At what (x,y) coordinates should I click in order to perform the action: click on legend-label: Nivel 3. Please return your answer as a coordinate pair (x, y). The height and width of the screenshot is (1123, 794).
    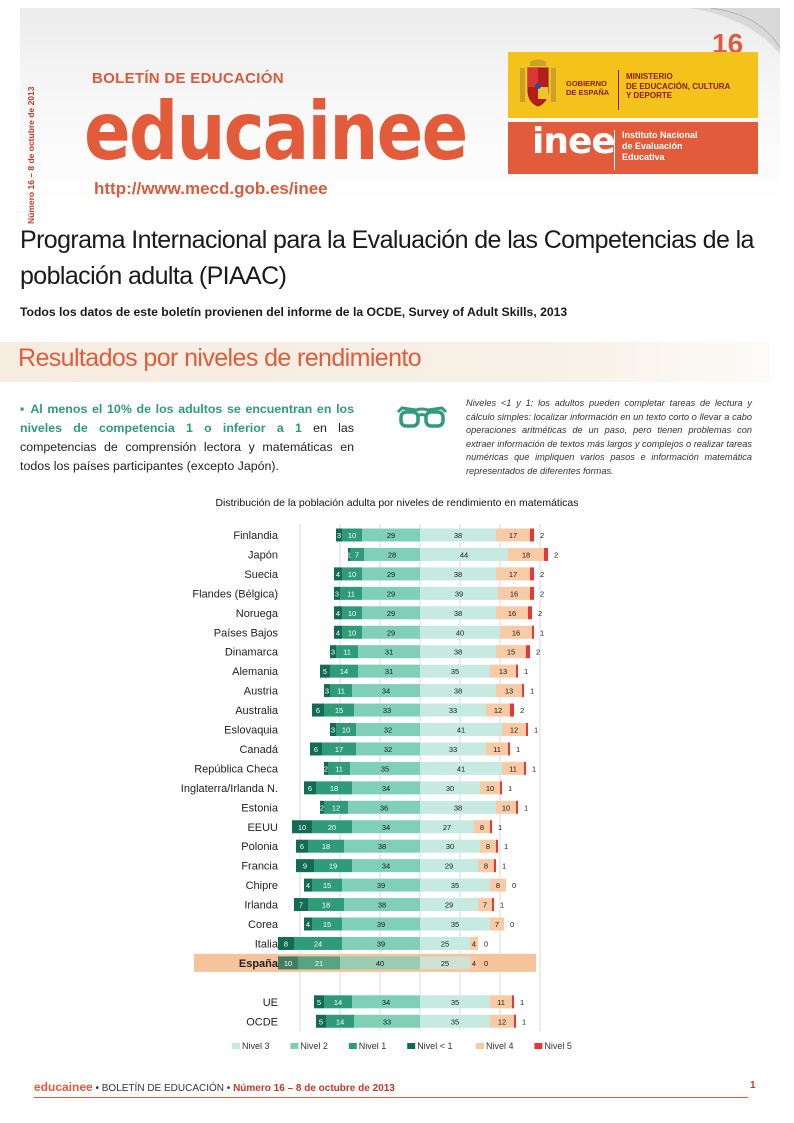
    Looking at the image, I should click on (256, 1046).